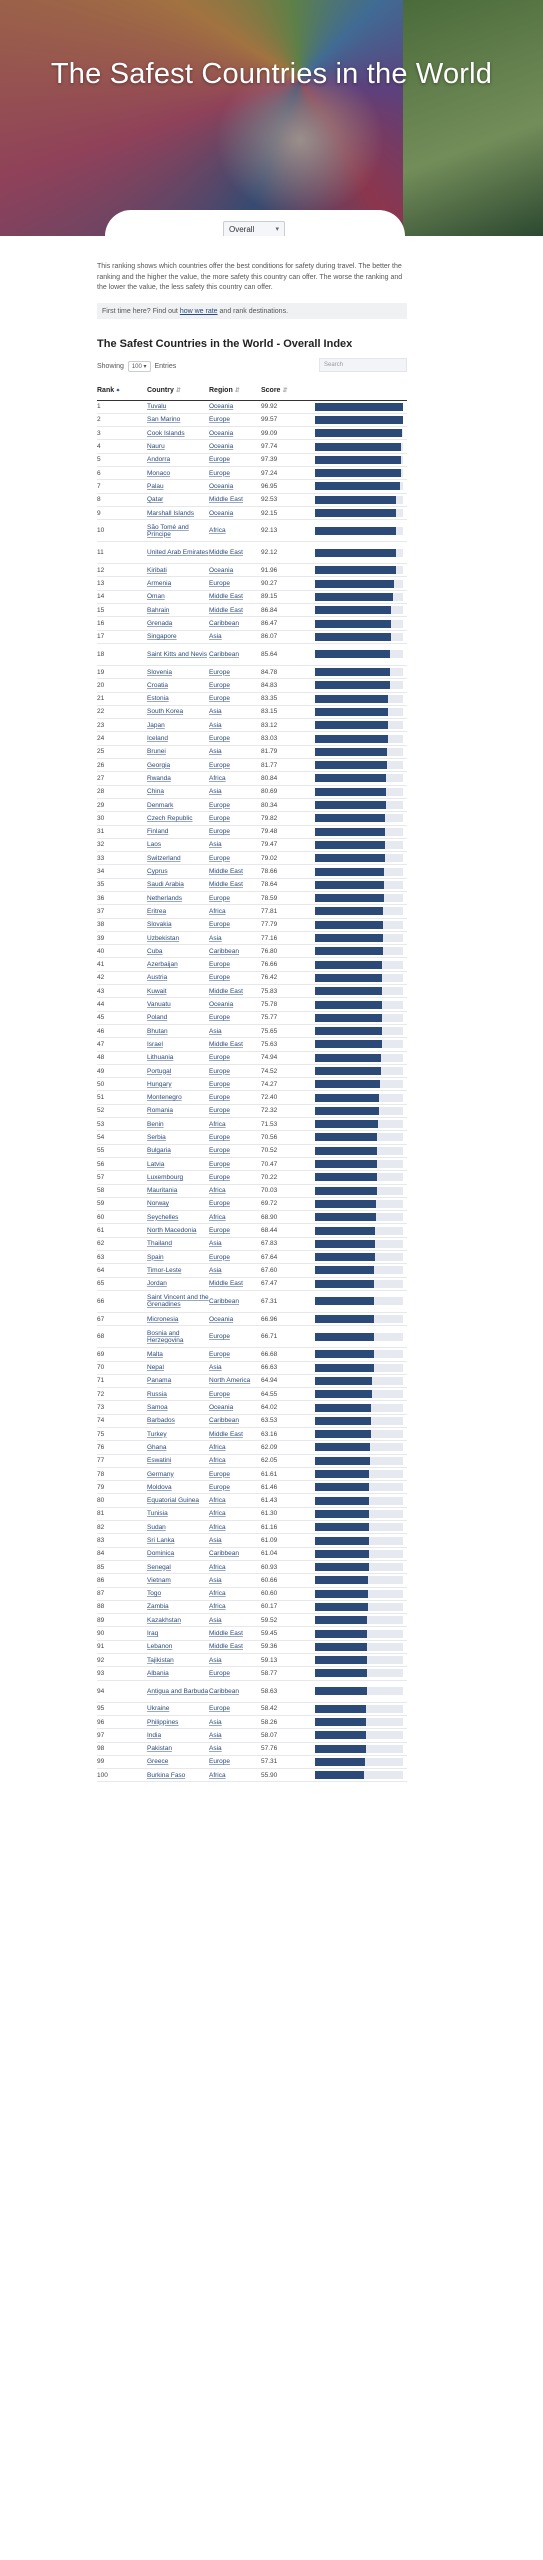  Describe the element at coordinates (162, 637) in the screenshot. I see `country-value: Singapore` at that location.